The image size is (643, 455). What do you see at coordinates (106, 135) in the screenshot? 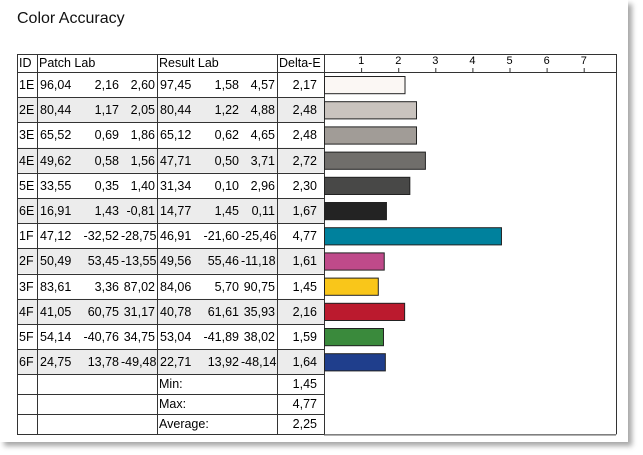
I see `patch-lab-value: 0,69` at bounding box center [106, 135].